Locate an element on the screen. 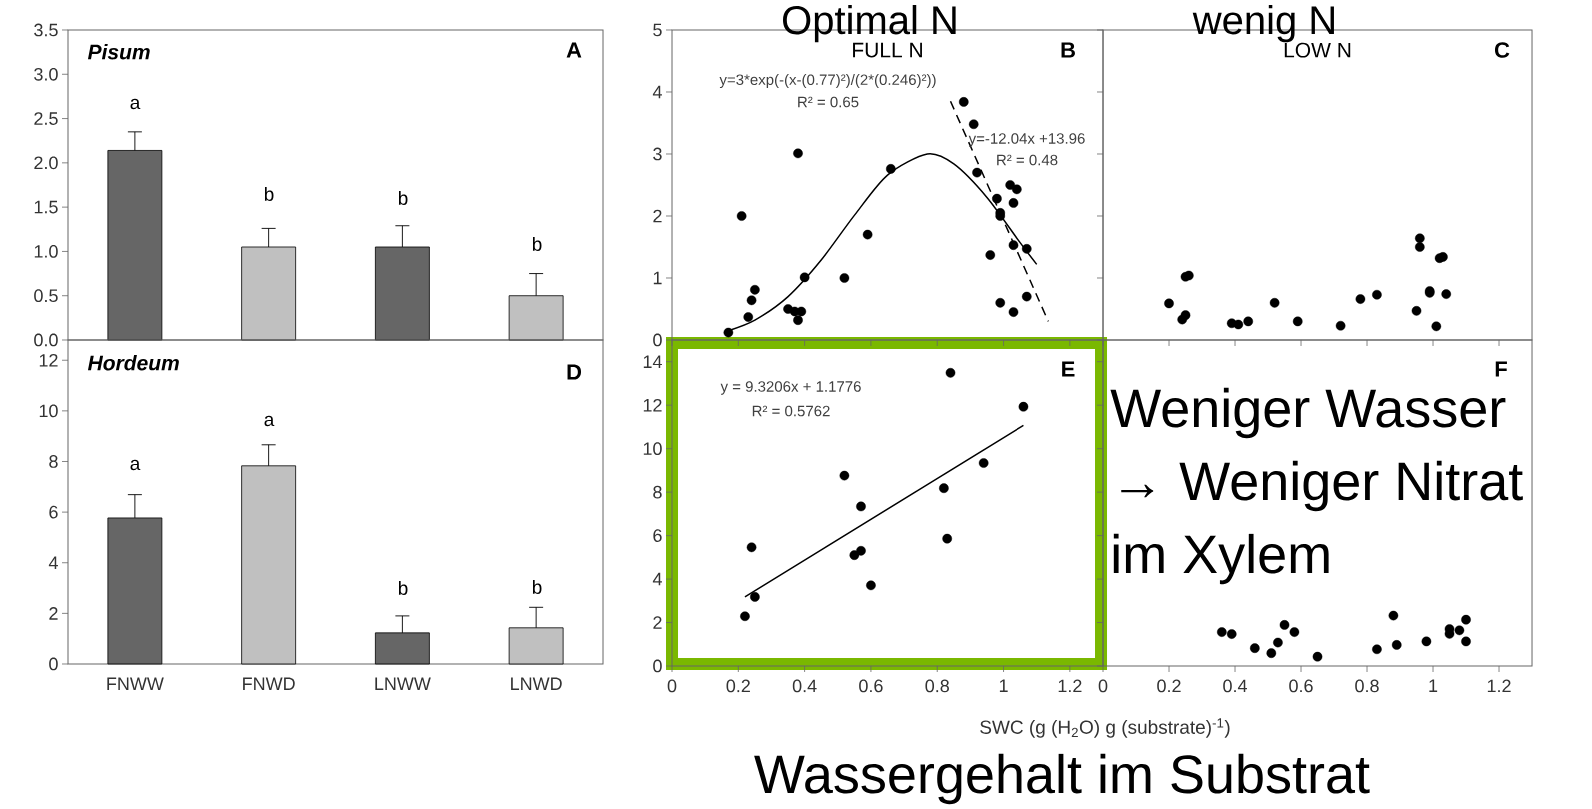  y-tick-label: 2.5 is located at coordinates (46, 118).